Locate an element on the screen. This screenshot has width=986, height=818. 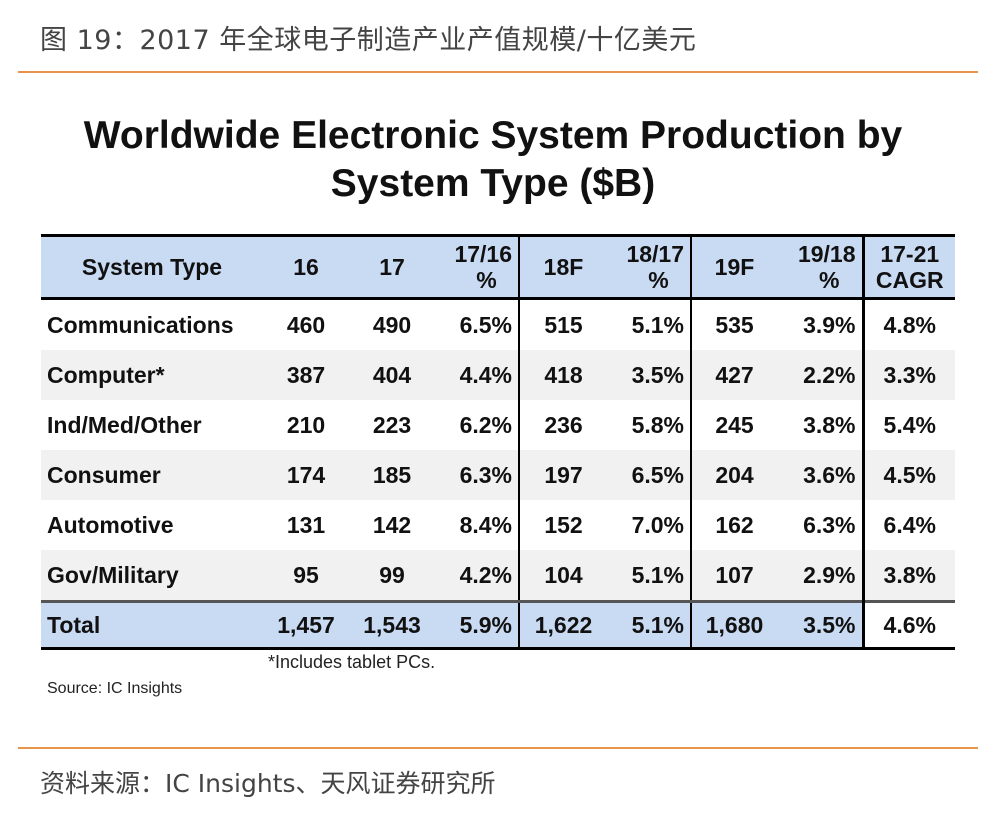
inner-source-note: Source: IC Insights is located at coordinates (115, 688).